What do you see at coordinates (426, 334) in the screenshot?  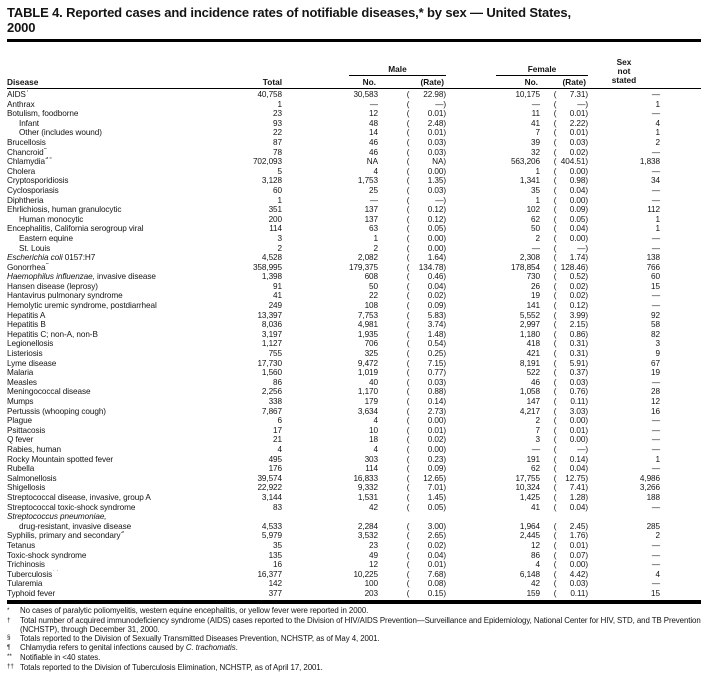 I see `male-rate: (1.48)` at bounding box center [426, 334].